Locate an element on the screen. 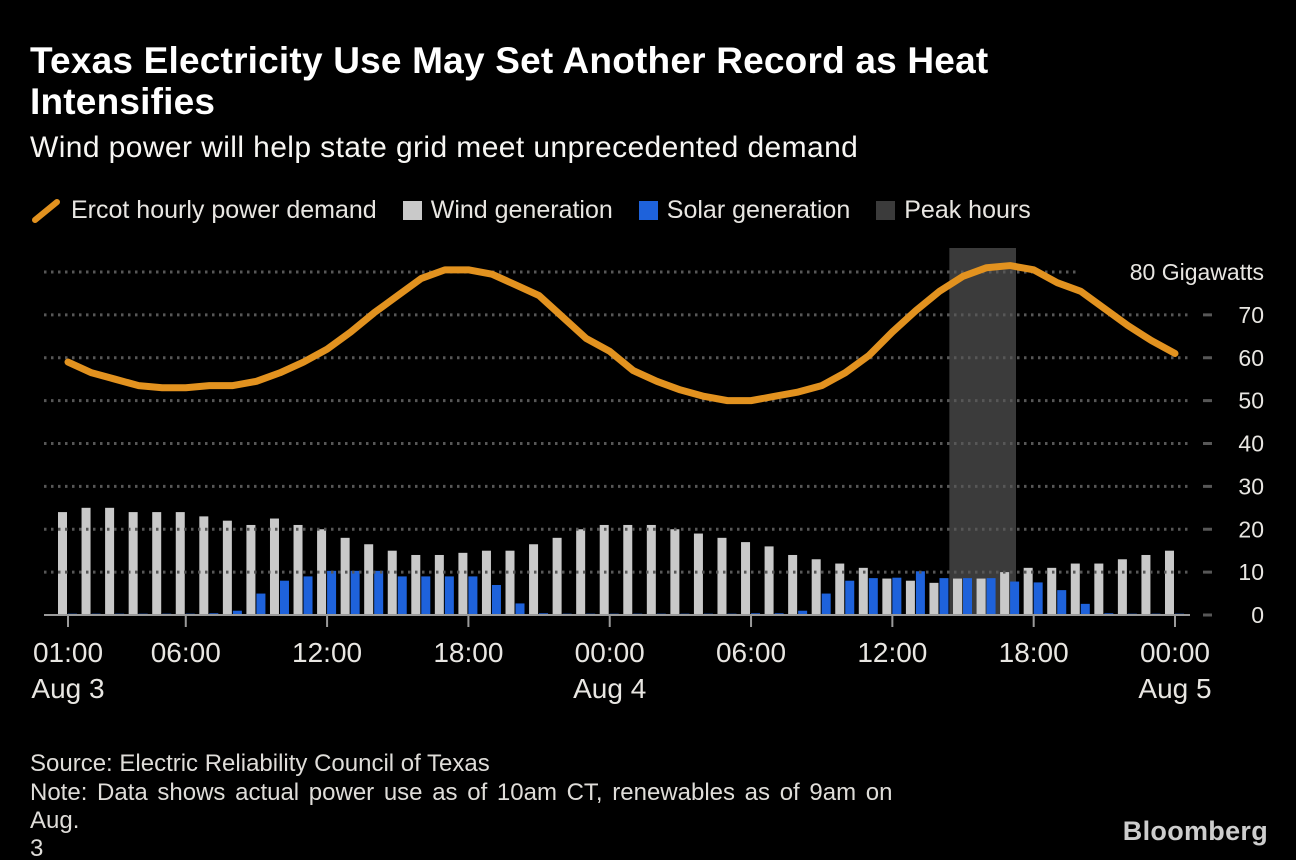  y-axis-label: 30 is located at coordinates (1251, 486).